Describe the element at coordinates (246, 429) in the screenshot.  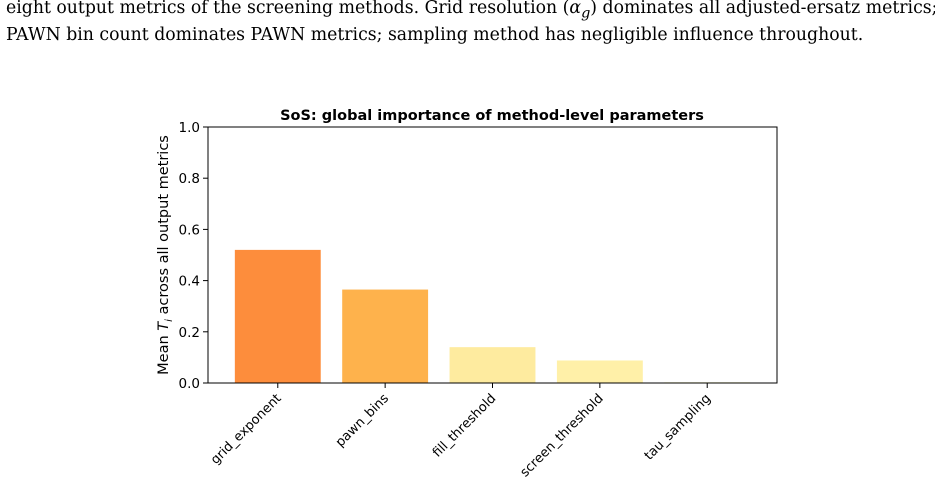
I see `x-tick-label-grid-exponent: grid_exponent` at that location.